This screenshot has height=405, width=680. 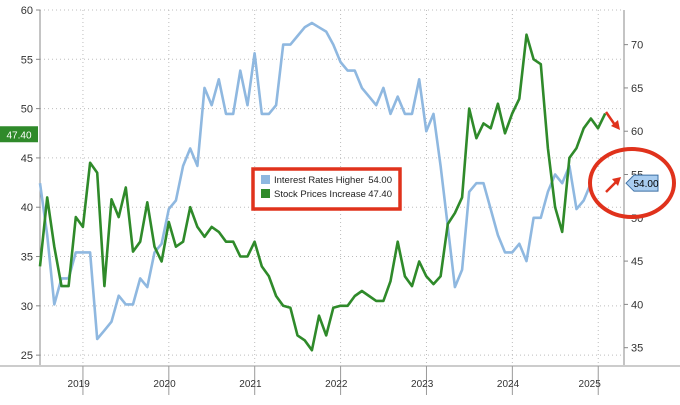 What do you see at coordinates (27, 208) in the screenshot?
I see `left-tick-label: 40` at bounding box center [27, 208].